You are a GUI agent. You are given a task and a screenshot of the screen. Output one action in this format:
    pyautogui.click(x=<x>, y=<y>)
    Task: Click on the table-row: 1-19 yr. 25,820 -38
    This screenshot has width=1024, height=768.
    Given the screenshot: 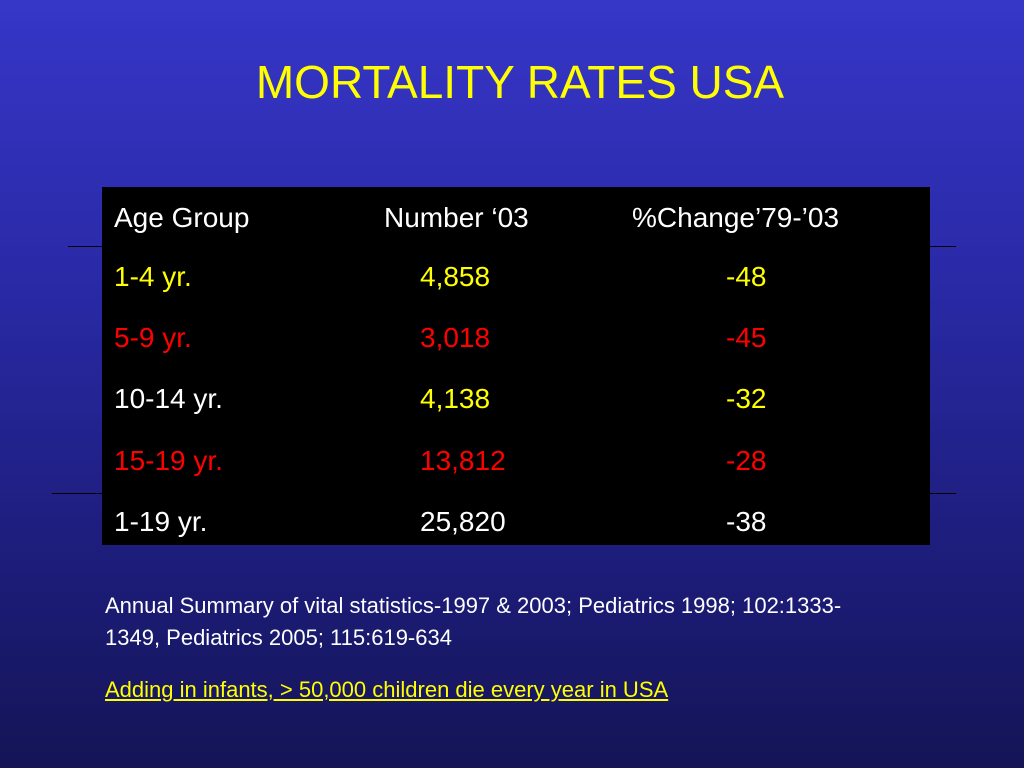 What is the action you would take?
    pyautogui.click(x=516, y=522)
    